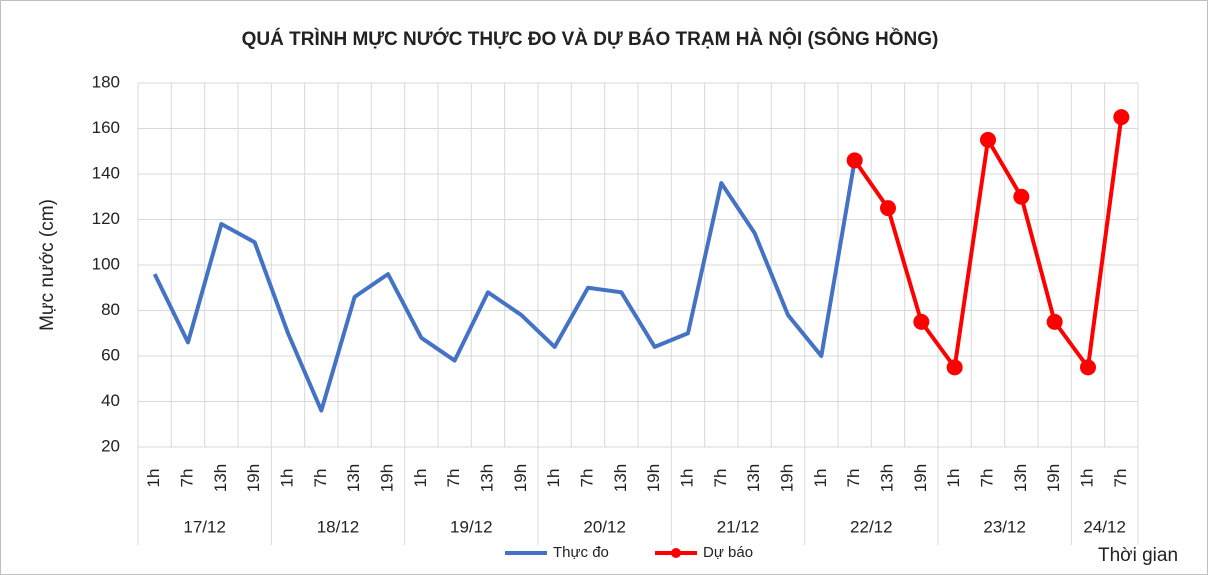 This screenshot has width=1208, height=575. I want to click on y-tick-label: 20, so click(110, 445).